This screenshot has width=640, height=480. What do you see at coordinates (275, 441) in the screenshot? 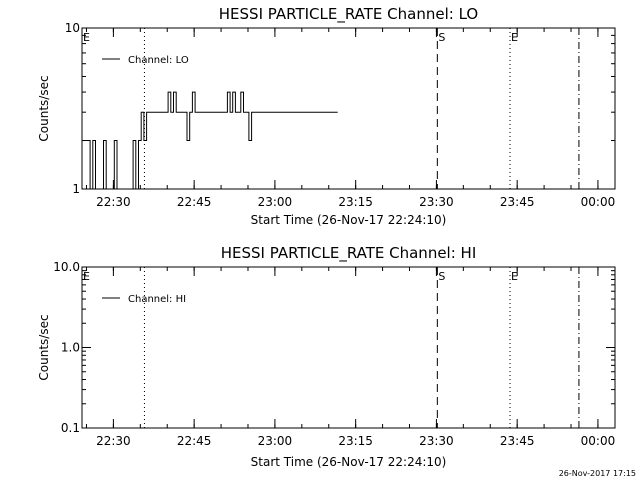
I see `chart-1-x-tick-label: 23:00` at bounding box center [275, 441].